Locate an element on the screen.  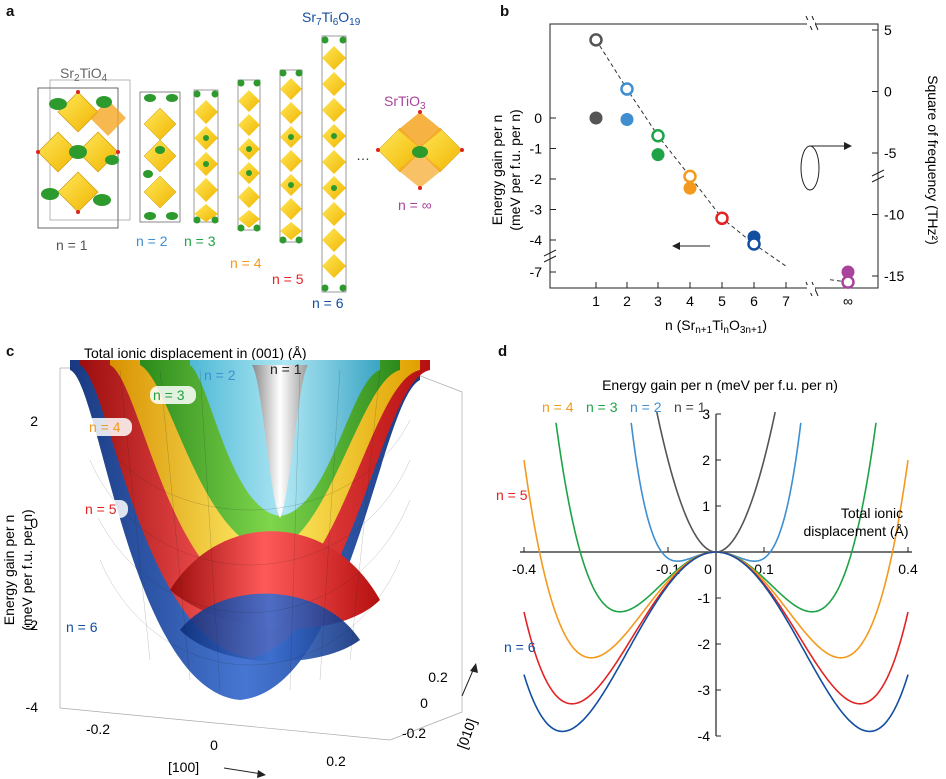
panel-c-label: c is located at coordinates (10, 351).